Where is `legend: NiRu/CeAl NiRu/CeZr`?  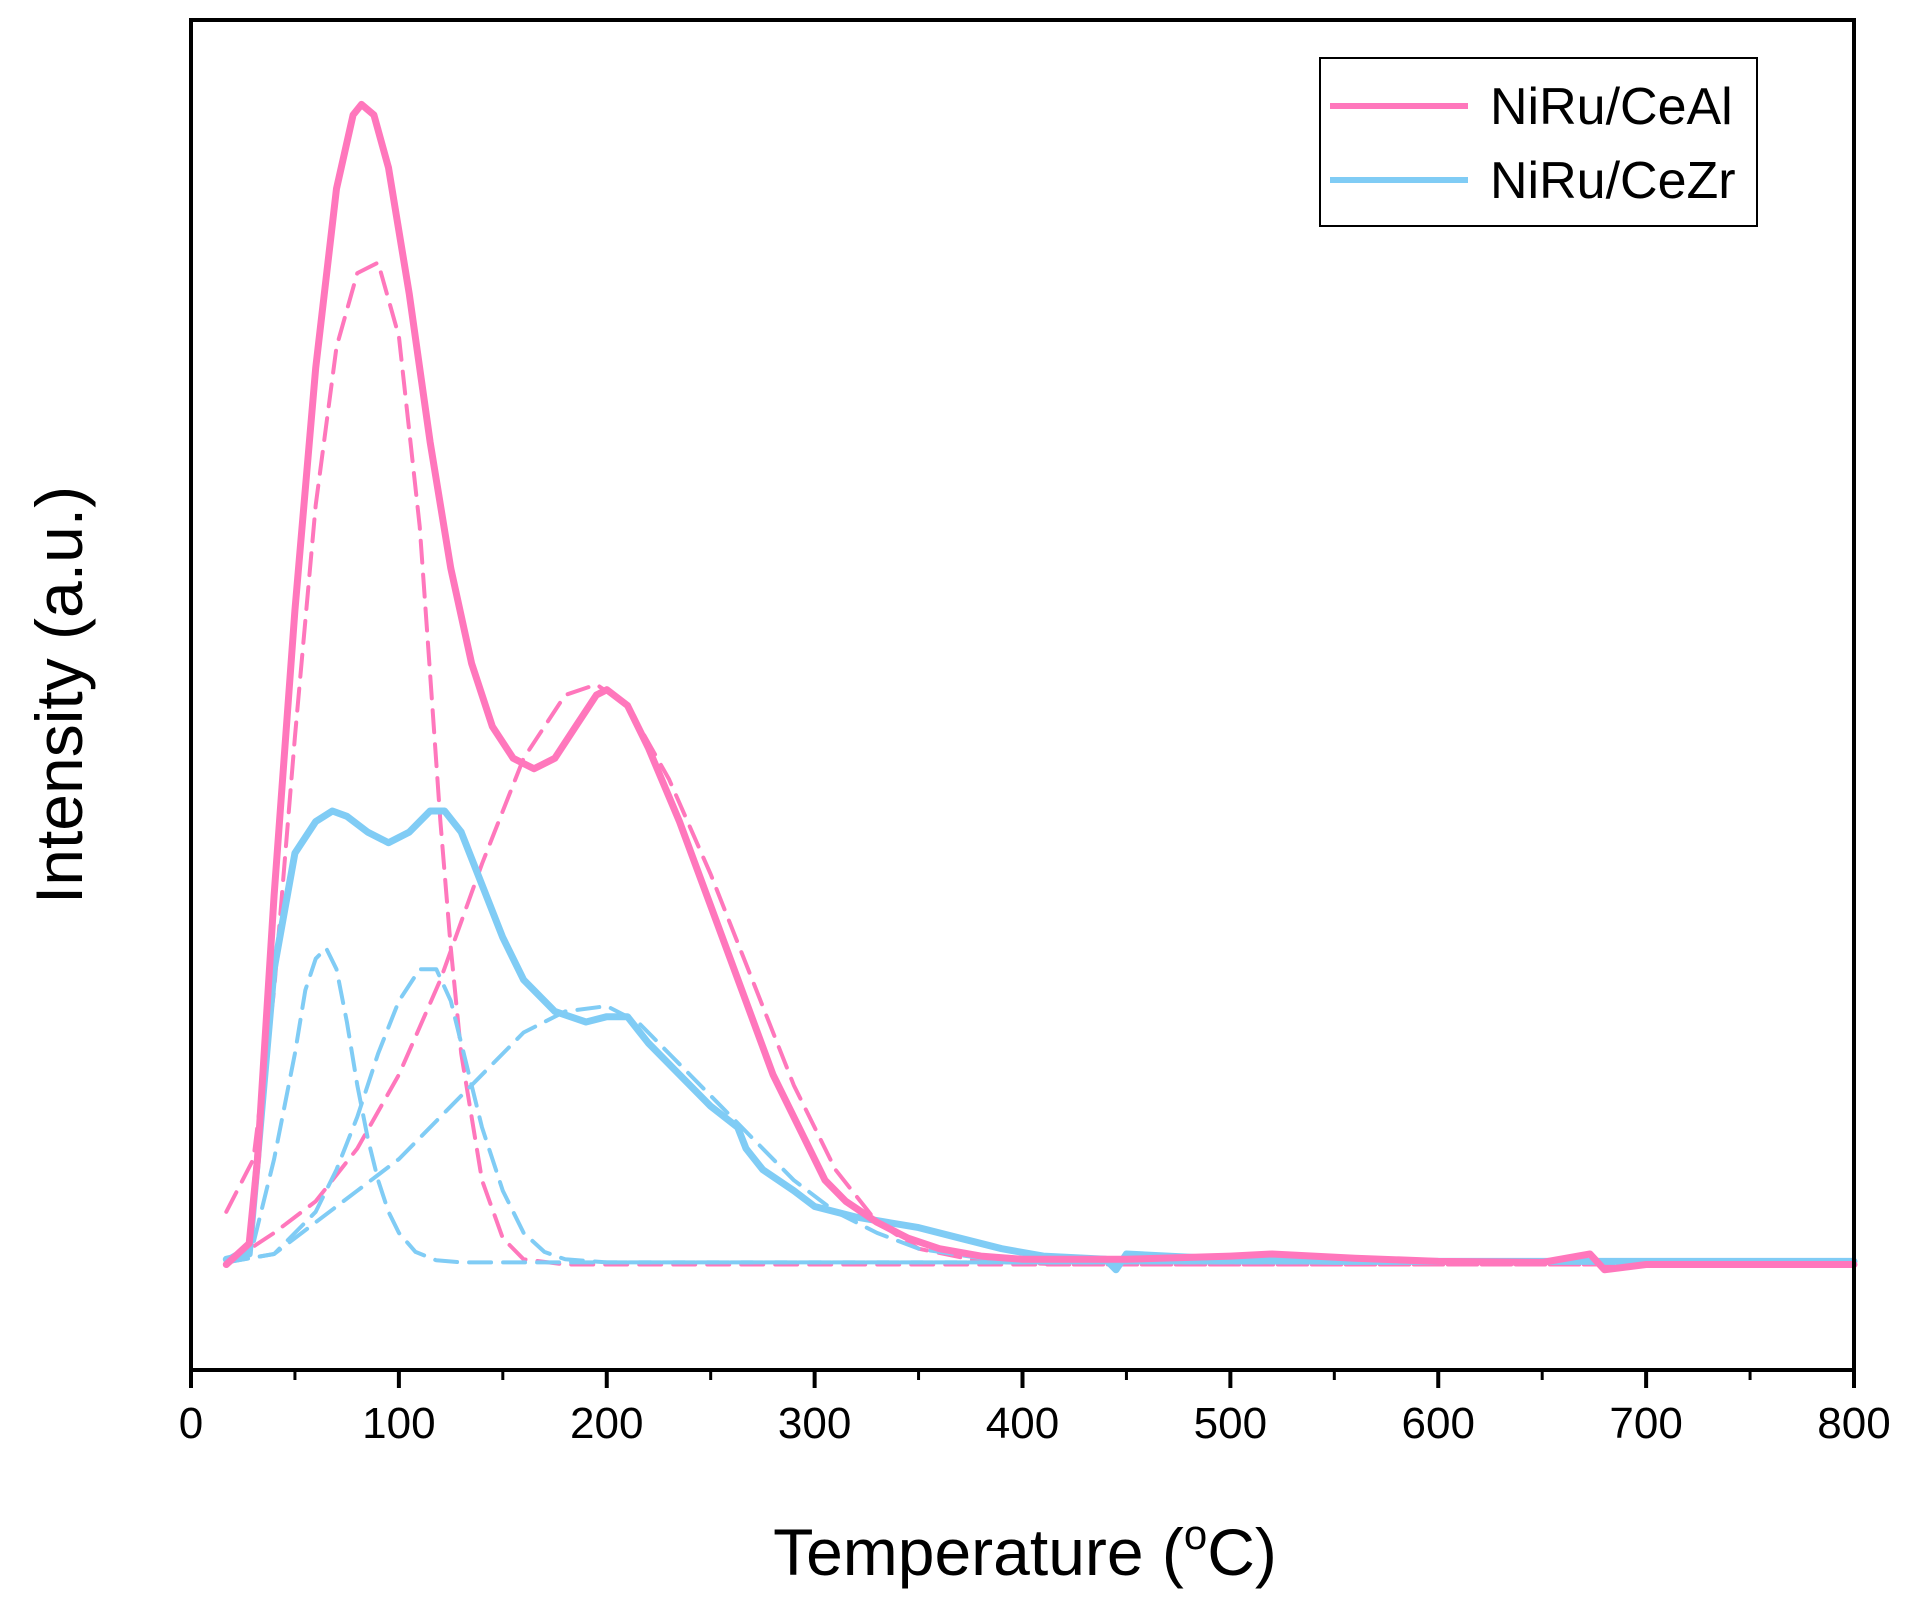 legend: NiRu/CeAl NiRu/CeZr is located at coordinates (1538, 142).